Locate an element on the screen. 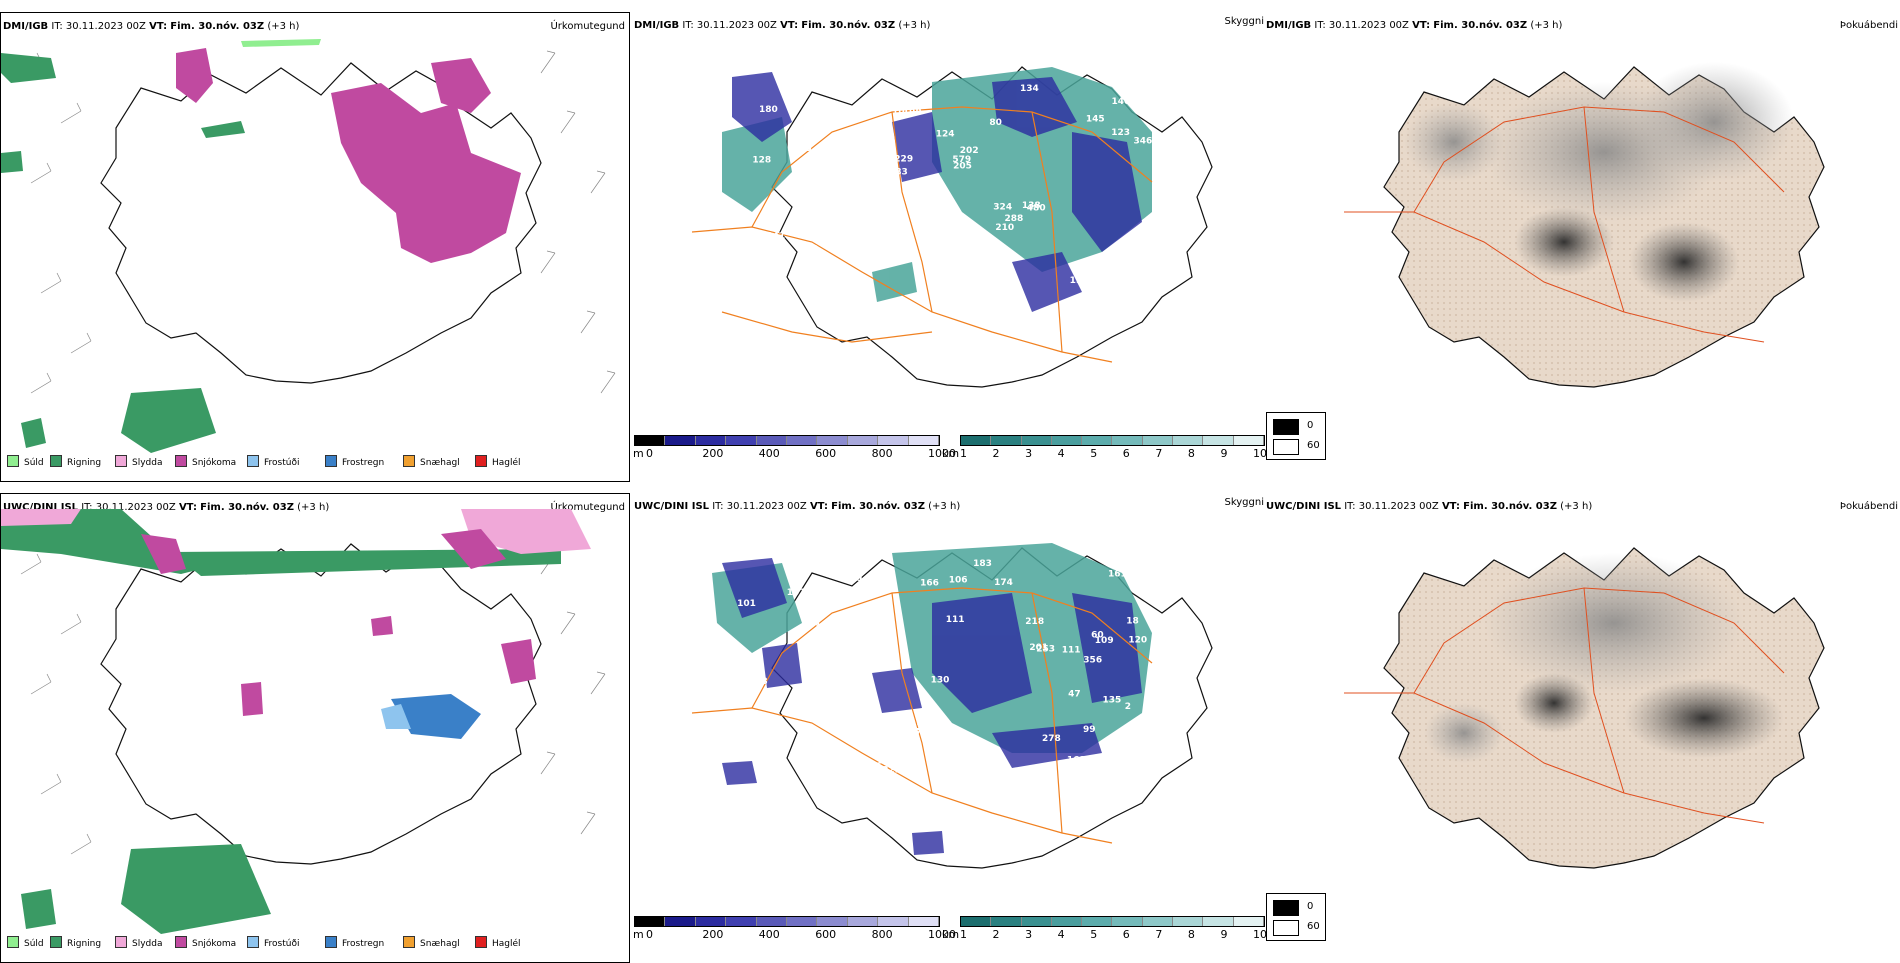 The width and height of the screenshot is (1900, 963). colorbar-tick: 6 is located at coordinates (1126, 453).